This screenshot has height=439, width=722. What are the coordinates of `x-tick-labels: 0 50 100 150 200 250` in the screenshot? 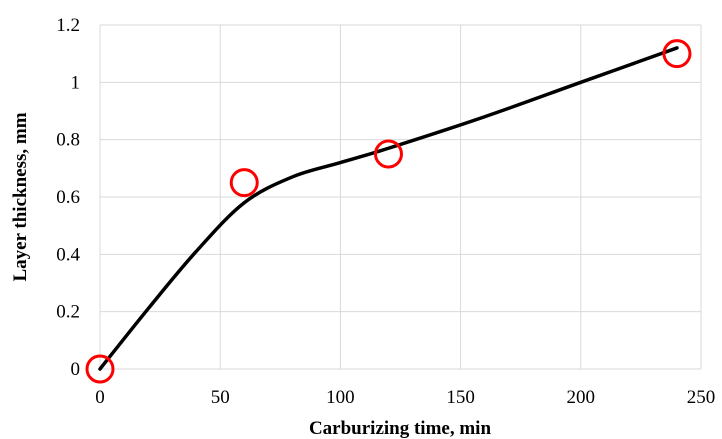 It's located at (405, 397).